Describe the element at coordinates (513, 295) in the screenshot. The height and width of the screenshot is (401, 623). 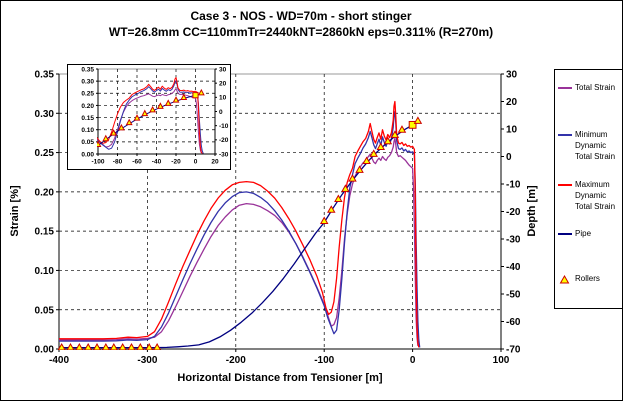
I see `y-right-tick-label: -50` at that location.